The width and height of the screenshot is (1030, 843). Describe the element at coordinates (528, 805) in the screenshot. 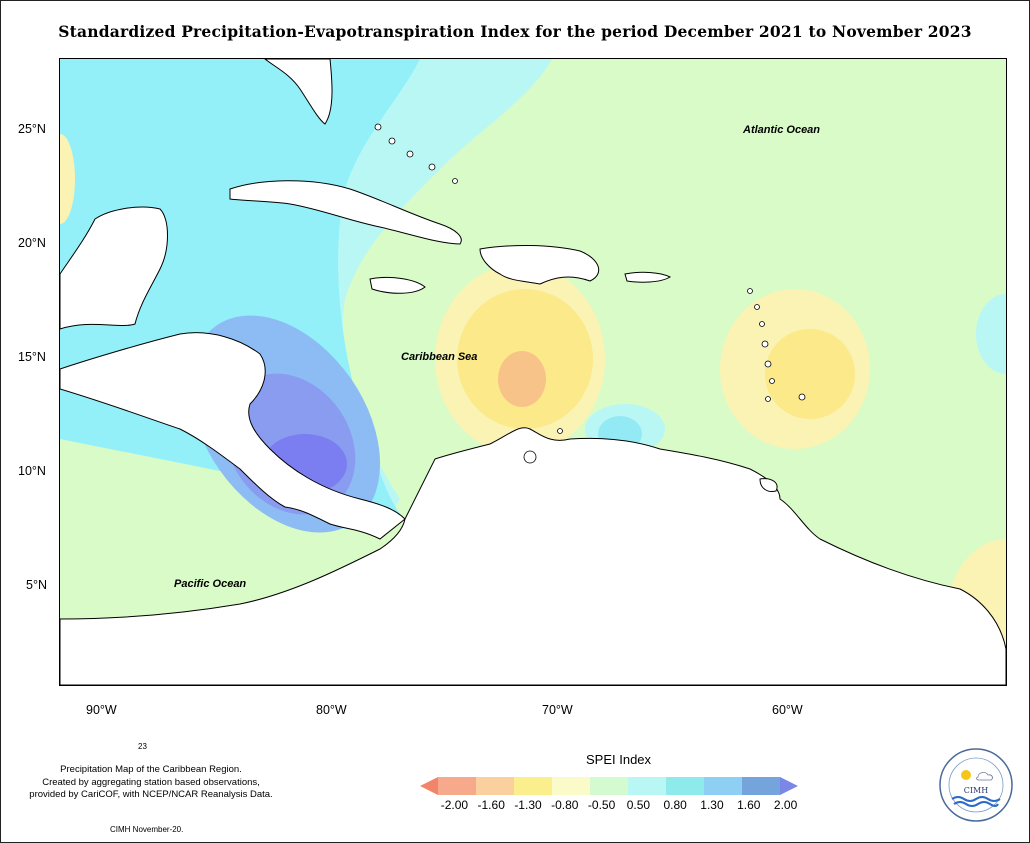

I see `legend-tick: -1.30` at that location.